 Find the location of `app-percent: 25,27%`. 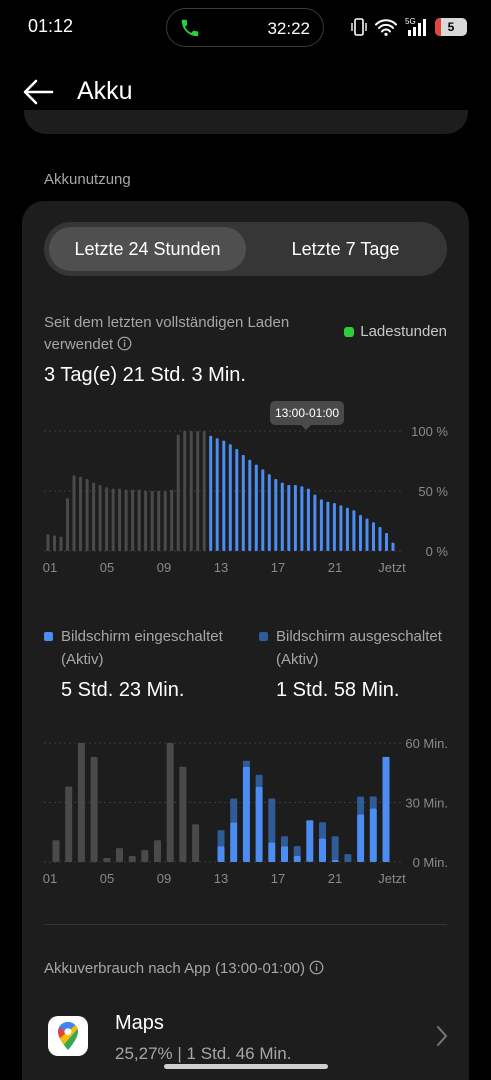

app-percent: 25,27% is located at coordinates (144, 1053).